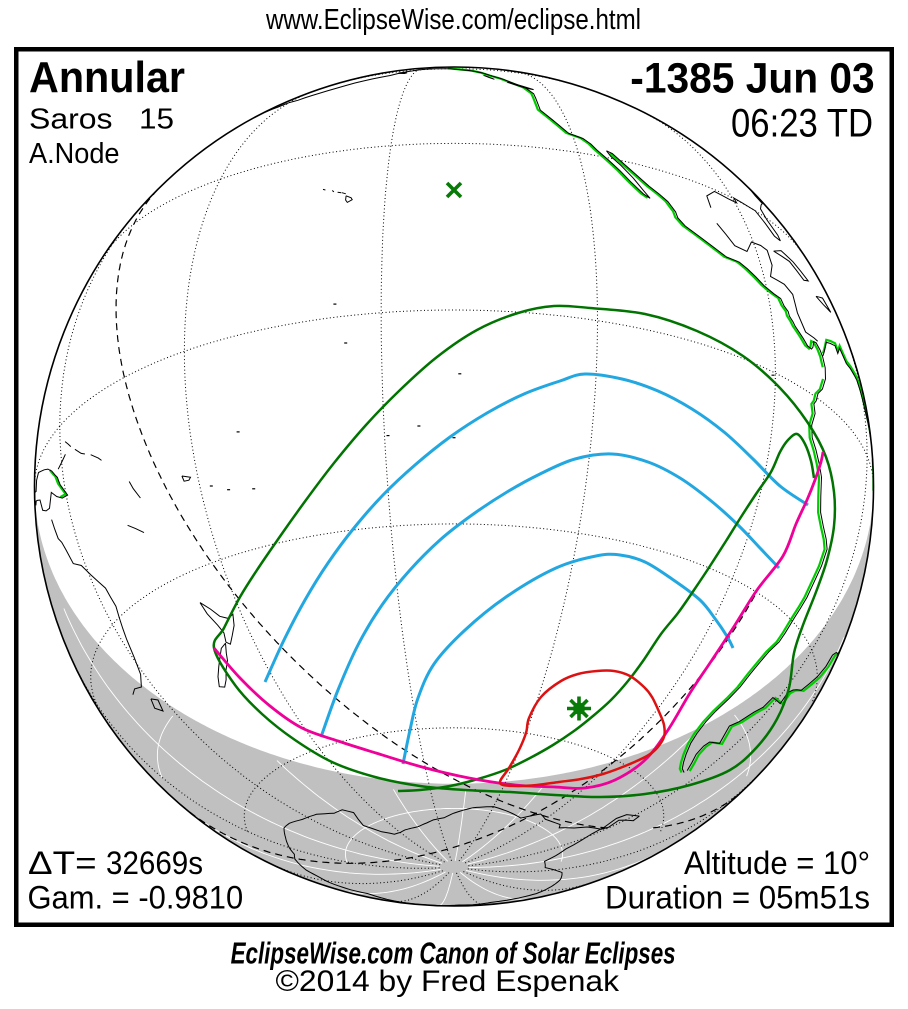 The width and height of the screenshot is (908, 1009). Describe the element at coordinates (71, 119) in the screenshot. I see `svg-text: Saros` at that location.